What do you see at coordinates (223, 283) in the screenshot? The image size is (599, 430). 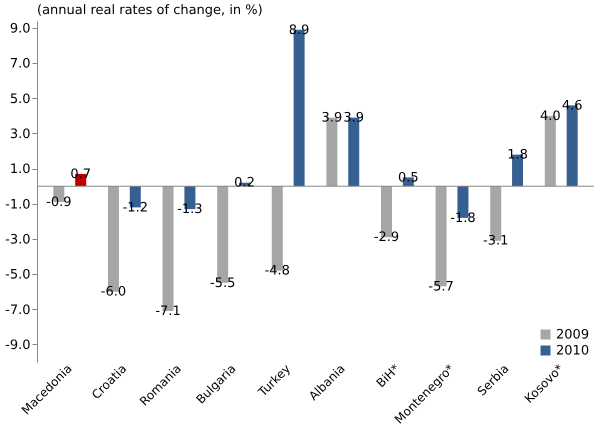 I see `data-label: -5.5` at bounding box center [223, 283].